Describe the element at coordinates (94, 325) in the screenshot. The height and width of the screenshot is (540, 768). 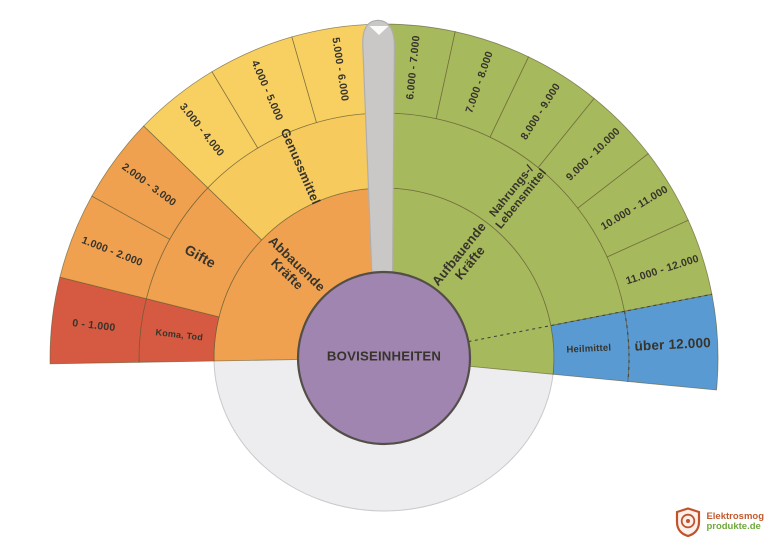
I see `scale-label-0: 0 - 1.000` at that location.